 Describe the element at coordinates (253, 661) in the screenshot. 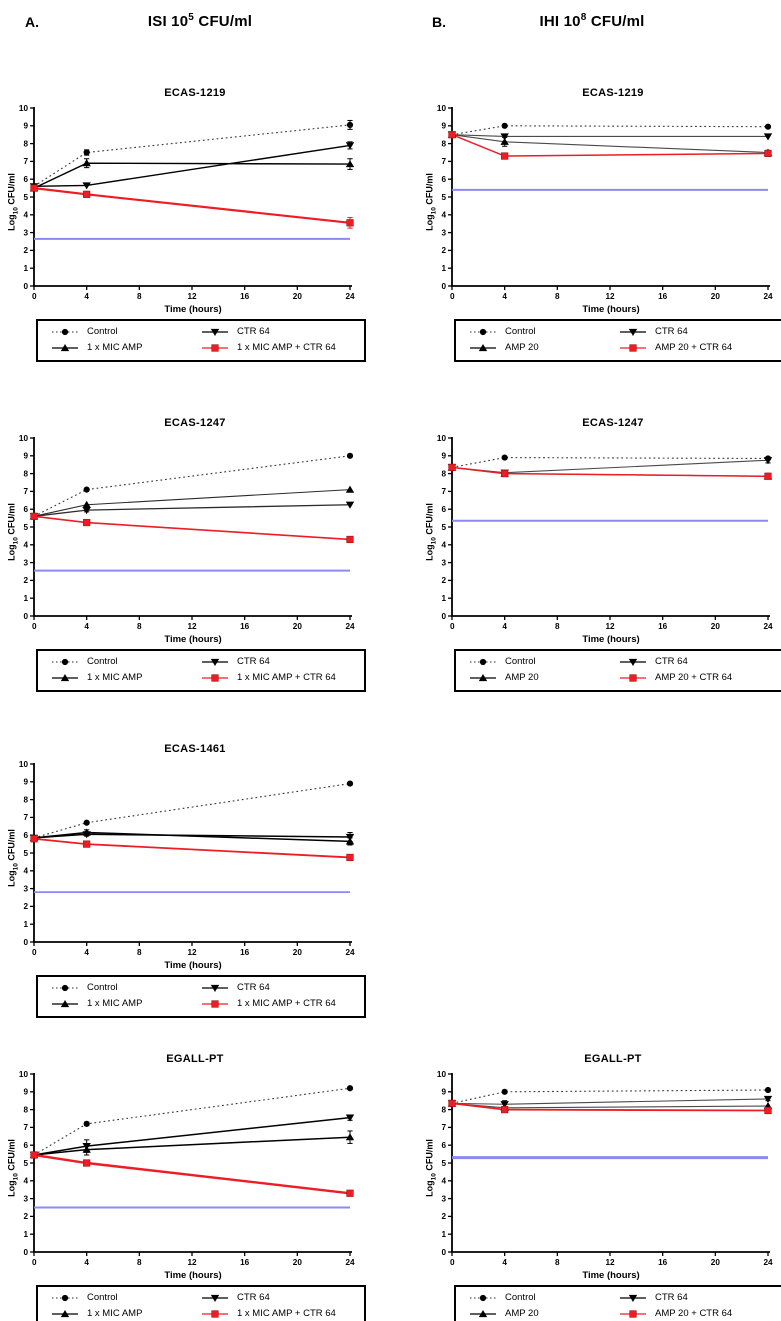

I see `legend-label: CTR 64` at that location.